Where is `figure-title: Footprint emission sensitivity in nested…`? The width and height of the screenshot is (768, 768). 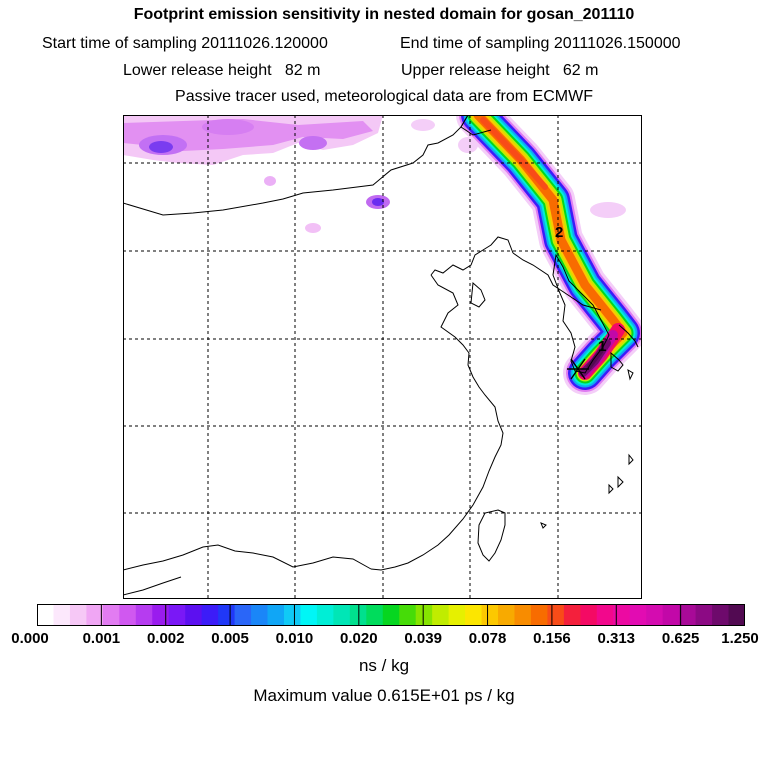
figure-title: Footprint emission sensitivity in nested… is located at coordinates (384, 14).